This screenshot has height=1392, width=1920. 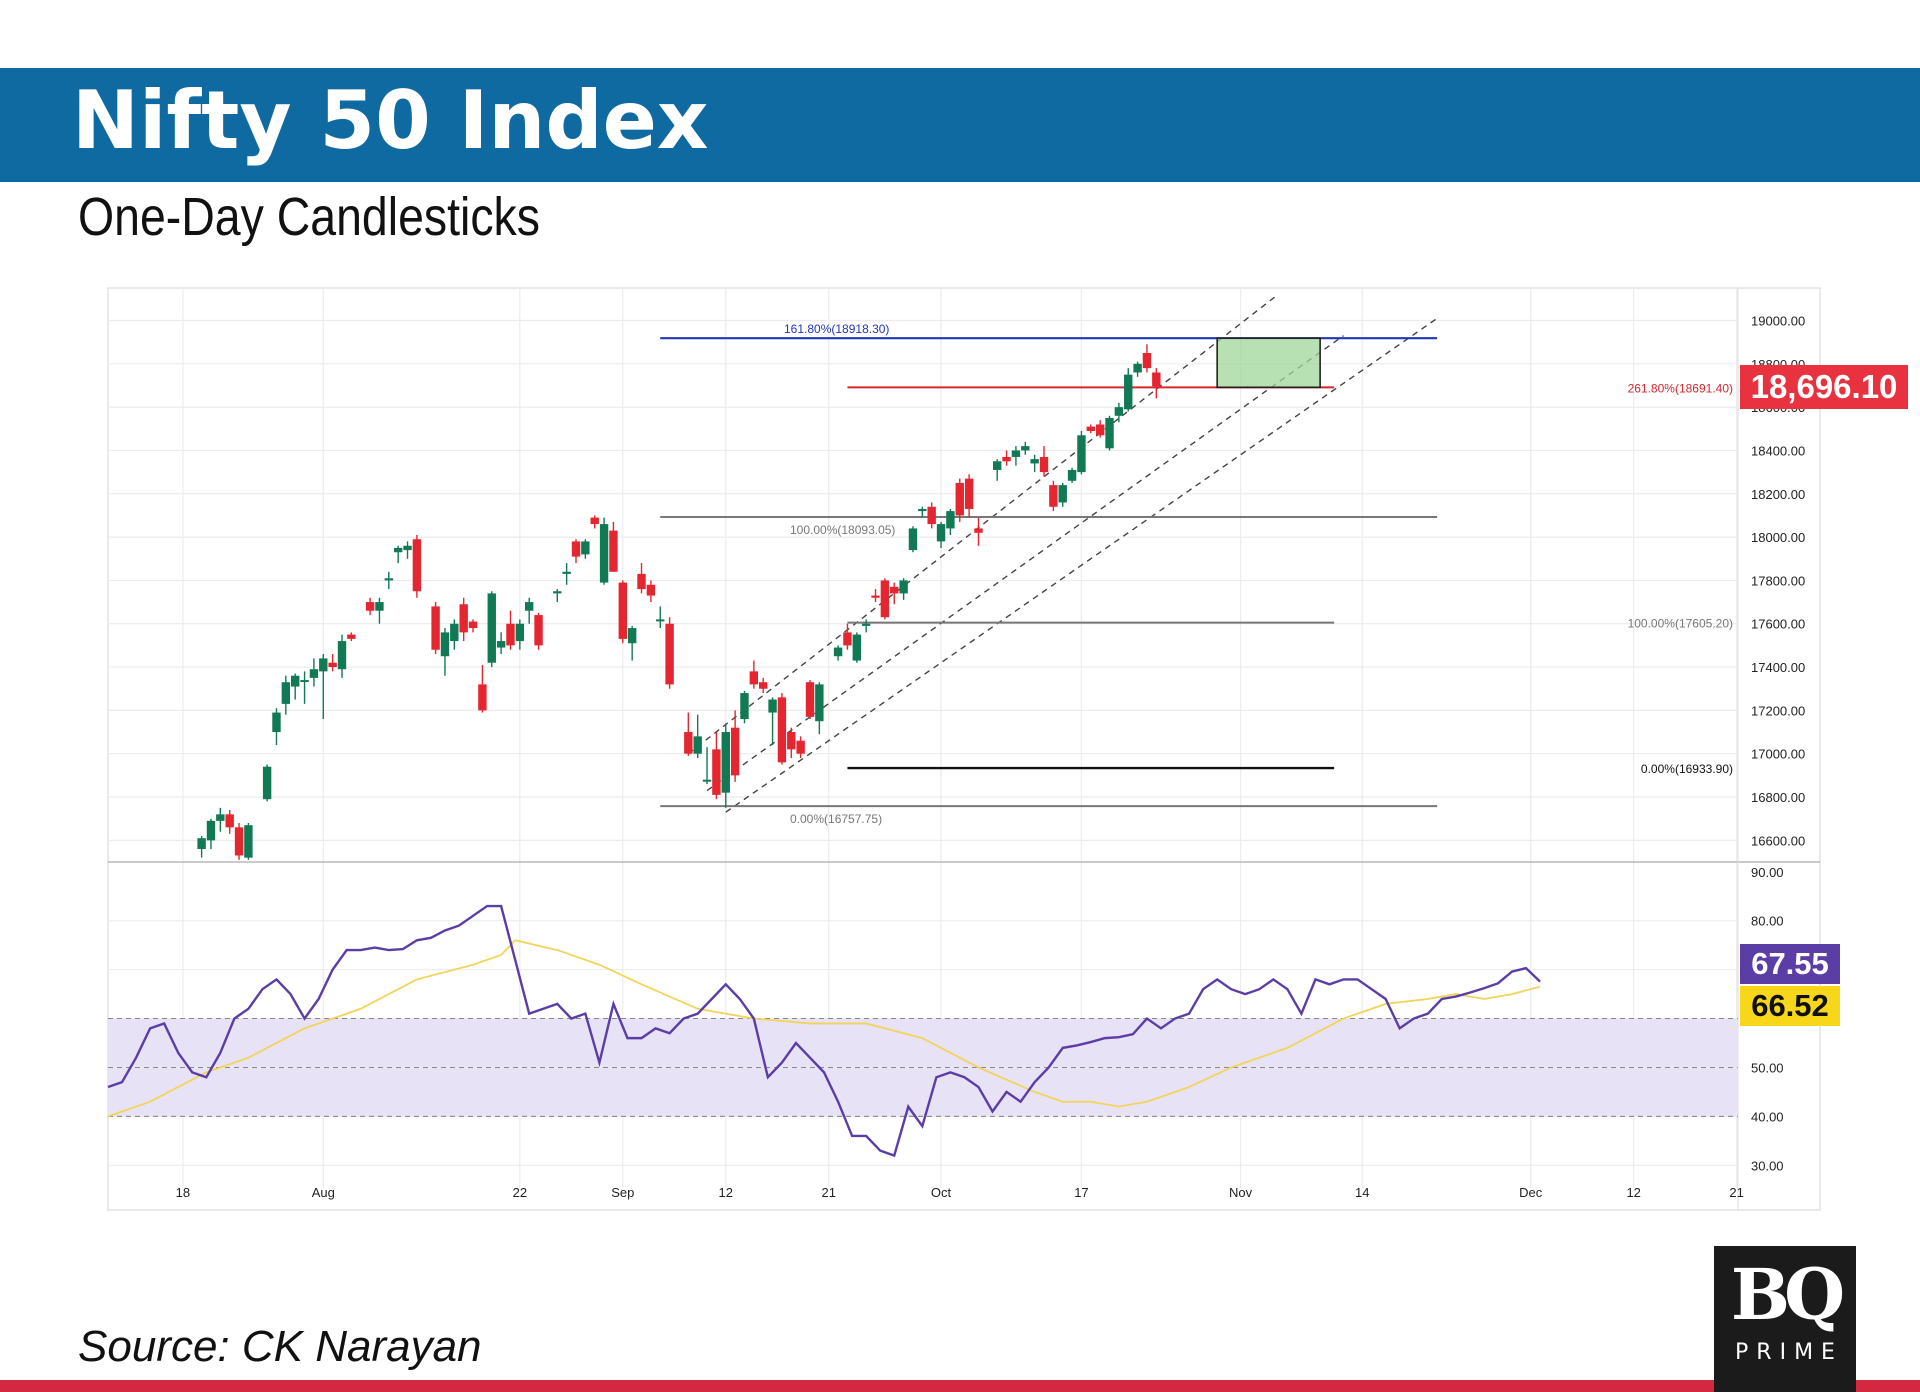 What do you see at coordinates (309, 217) in the screenshot?
I see `page-subtitle: One-Day Candlesticks` at bounding box center [309, 217].